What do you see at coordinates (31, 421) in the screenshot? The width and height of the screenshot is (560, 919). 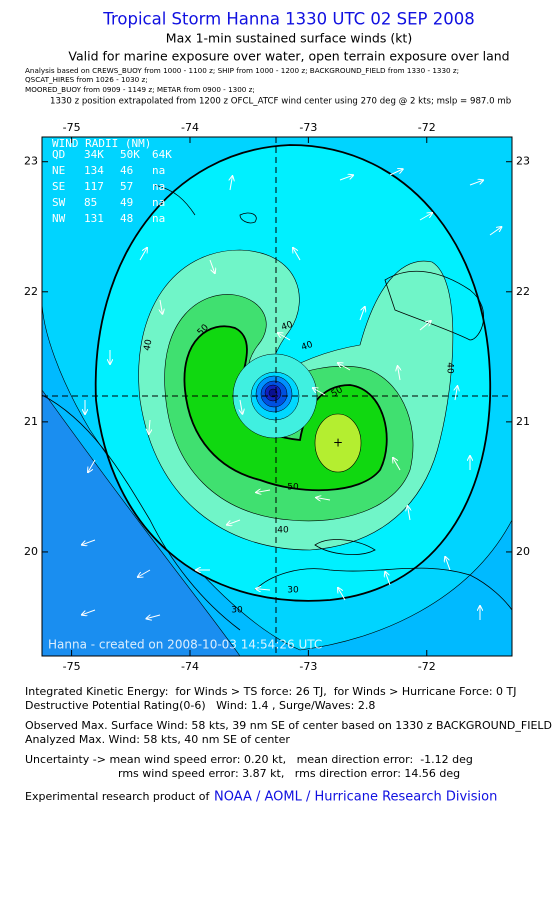 I see `y-tick-label: 21` at bounding box center [31, 421].